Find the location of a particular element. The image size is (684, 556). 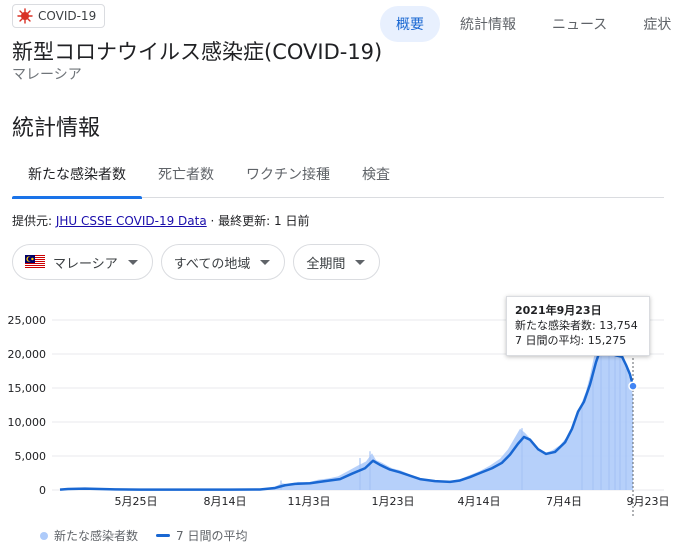

source-line: 提供元: JHU CSSE COVID-19 Data · 最終更新: 1 日前 is located at coordinates (160, 220).